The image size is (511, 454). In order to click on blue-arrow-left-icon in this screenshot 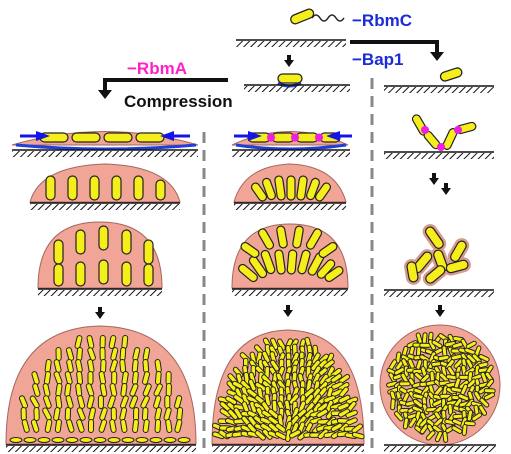, I will do `click(167, 136)`.